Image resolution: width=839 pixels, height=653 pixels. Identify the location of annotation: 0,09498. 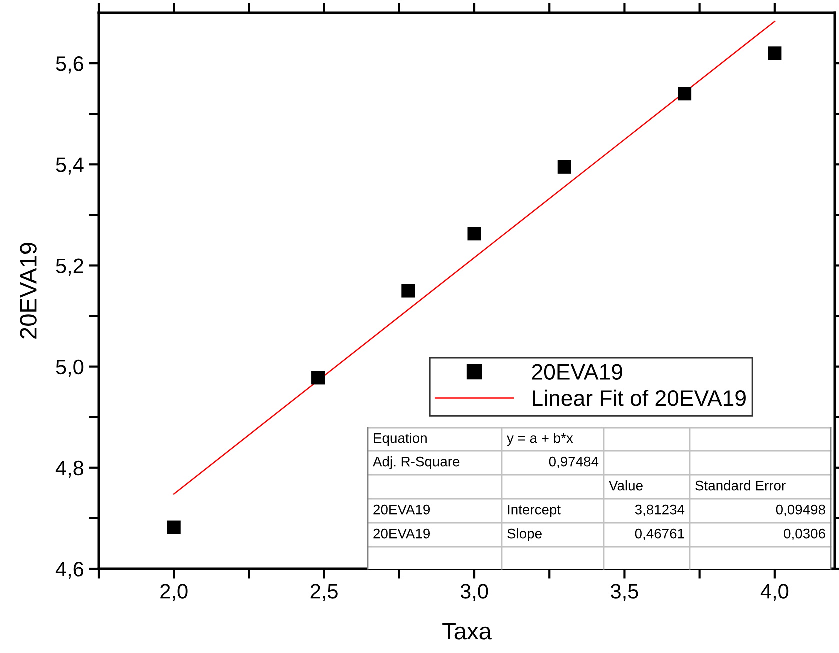
(801, 510).